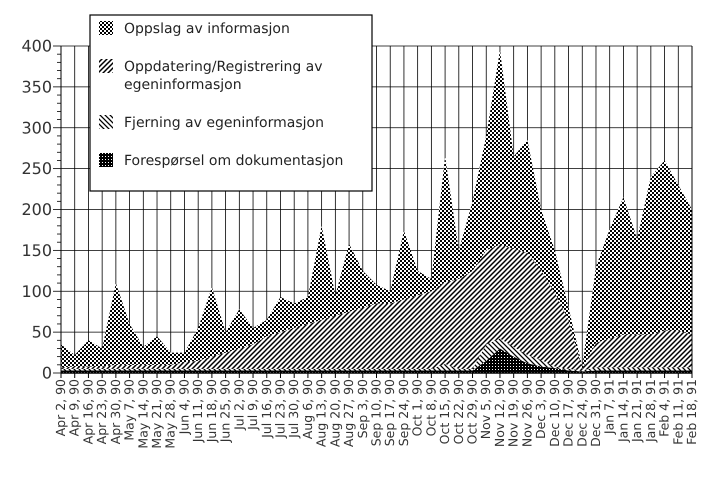 Image resolution: width=709 pixels, height=484 pixels. What do you see at coordinates (664, 408) in the screenshot?
I see `x-tick-label: Feb 4, 91` at bounding box center [664, 408].